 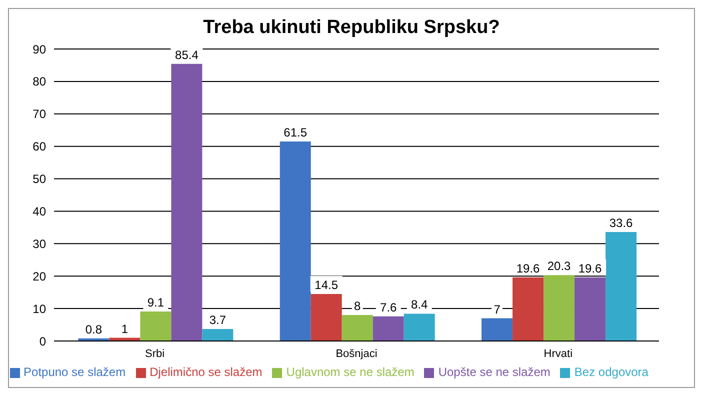 I want to click on legend-label: Uopšte se ne slažem, so click(x=494, y=372).